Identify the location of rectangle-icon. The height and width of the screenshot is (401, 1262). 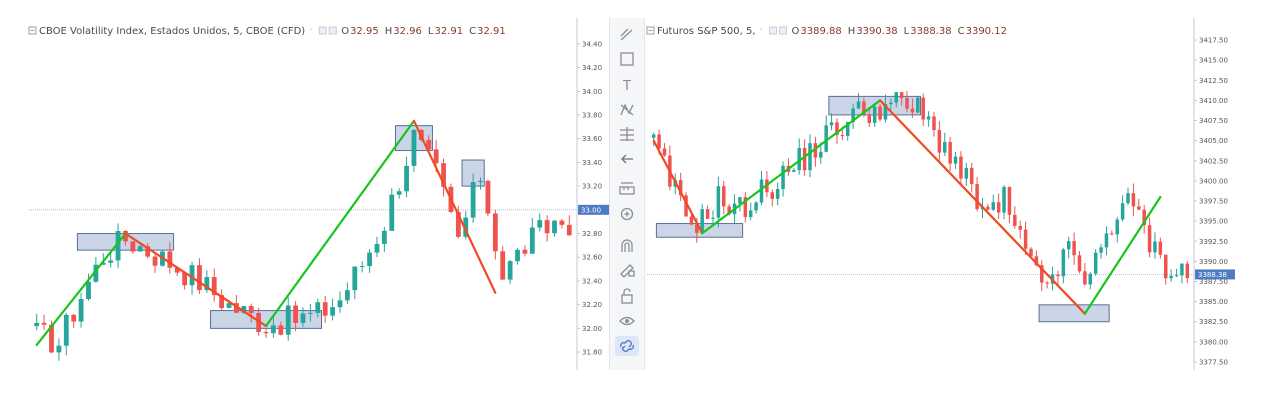
(627, 59).